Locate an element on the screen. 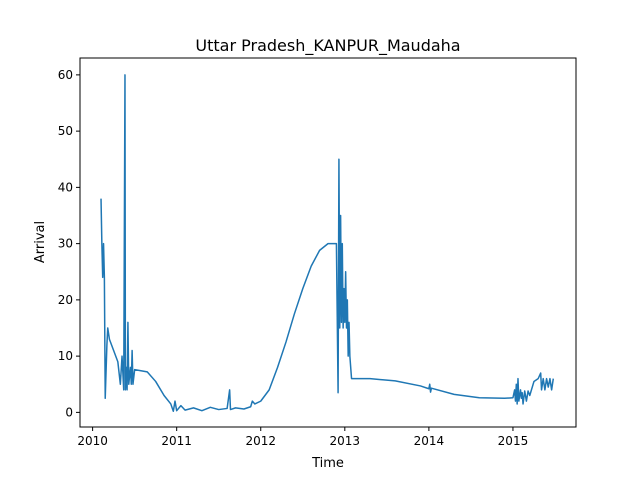  y-tick-label: 10 is located at coordinates (65, 356).